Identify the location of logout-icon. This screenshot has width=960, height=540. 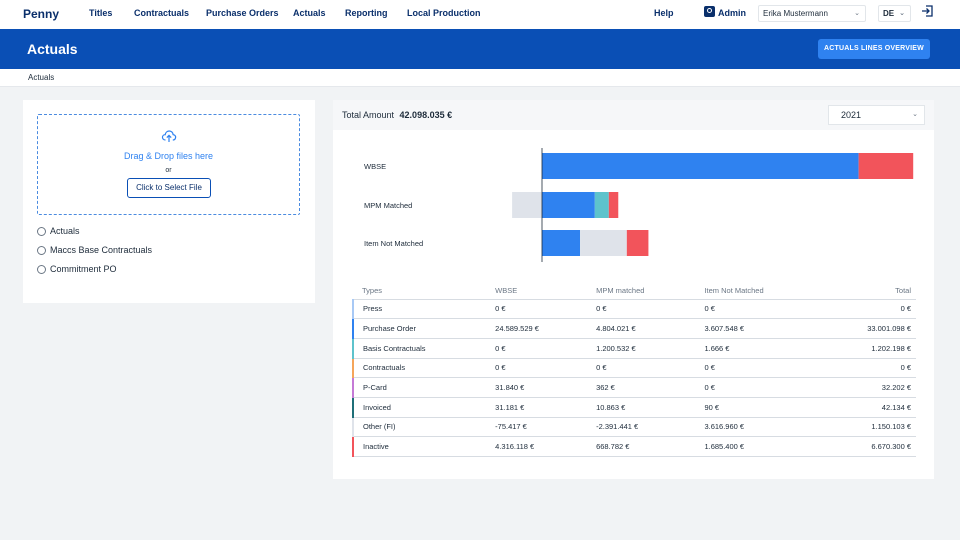
(927, 11).